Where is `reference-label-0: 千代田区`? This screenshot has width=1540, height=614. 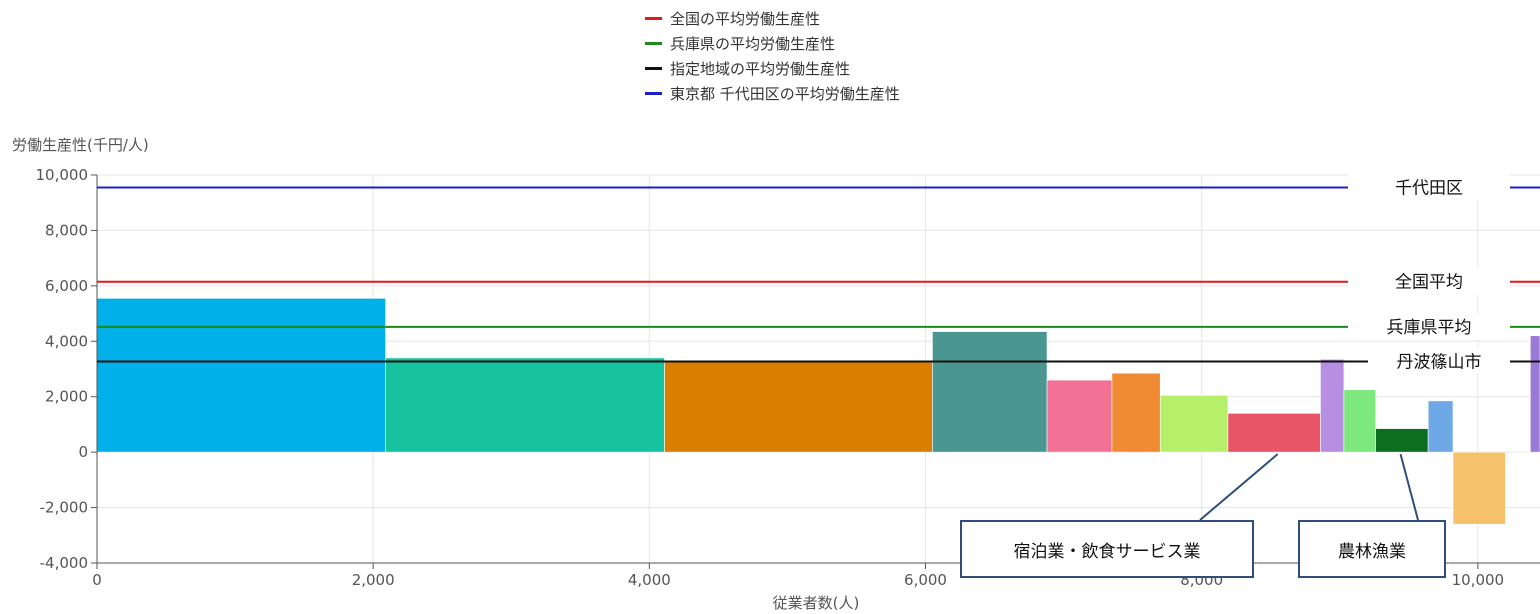
reference-label-0: 千代田区 is located at coordinates (1429, 188).